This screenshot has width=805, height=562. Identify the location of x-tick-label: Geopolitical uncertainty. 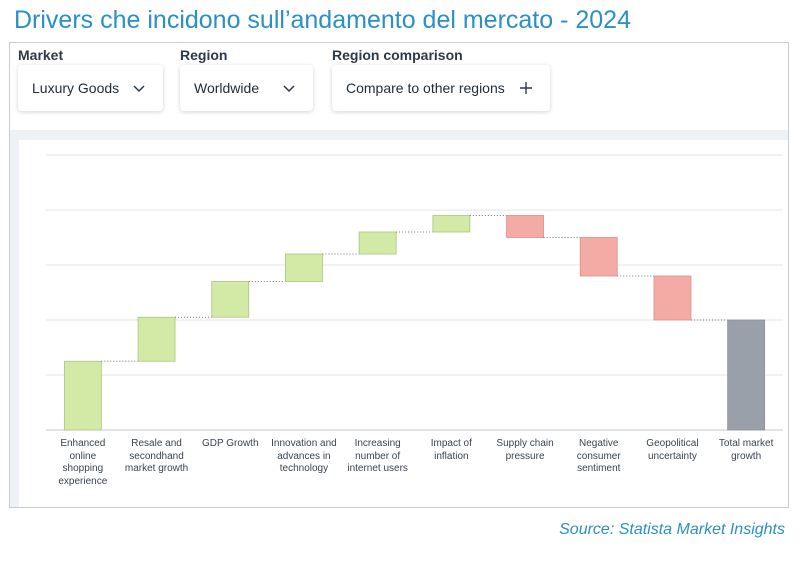
(672, 450).